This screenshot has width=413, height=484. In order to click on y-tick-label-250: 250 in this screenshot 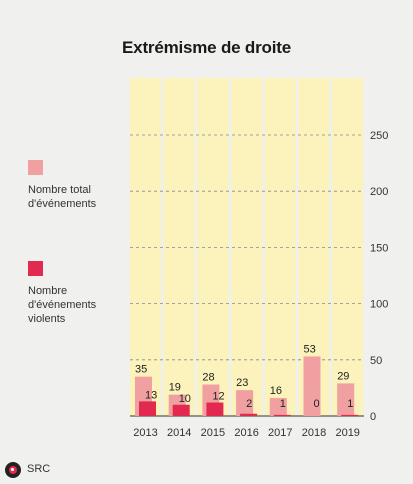, I will do `click(379, 136)`.